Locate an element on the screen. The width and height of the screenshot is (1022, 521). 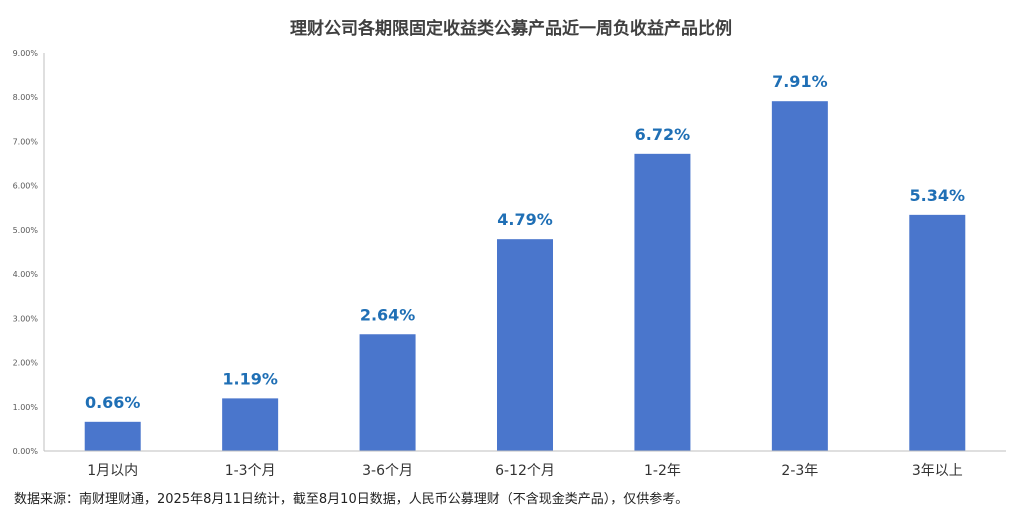
y-tick-label: 2.00% is located at coordinates (26, 363).